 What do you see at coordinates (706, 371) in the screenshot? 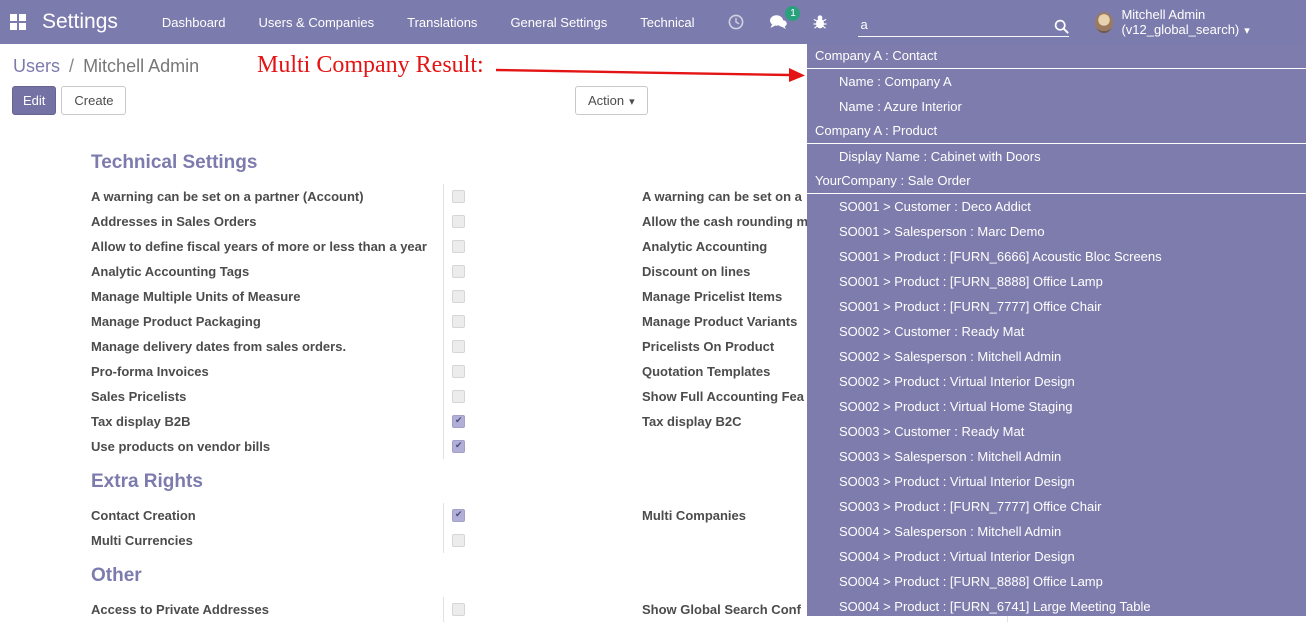
I see `setting-label: Quotation Templates` at bounding box center [706, 371].